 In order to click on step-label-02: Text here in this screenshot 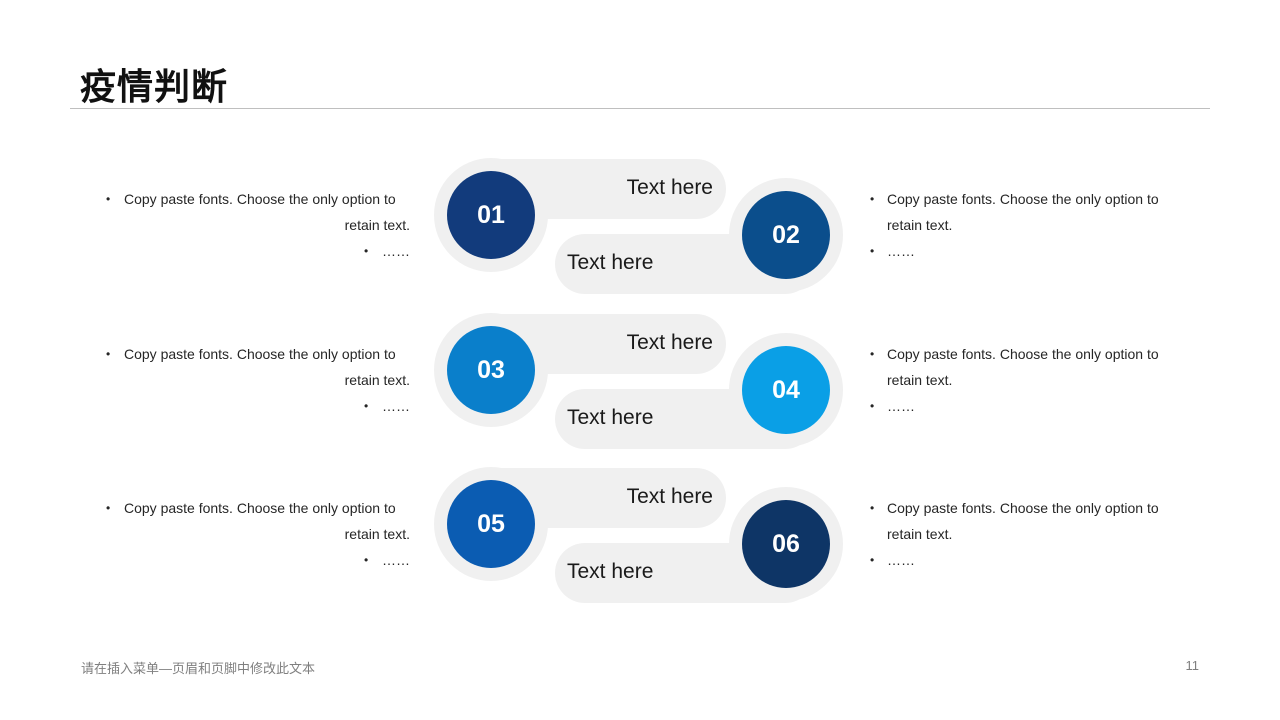, I will do `click(610, 262)`.